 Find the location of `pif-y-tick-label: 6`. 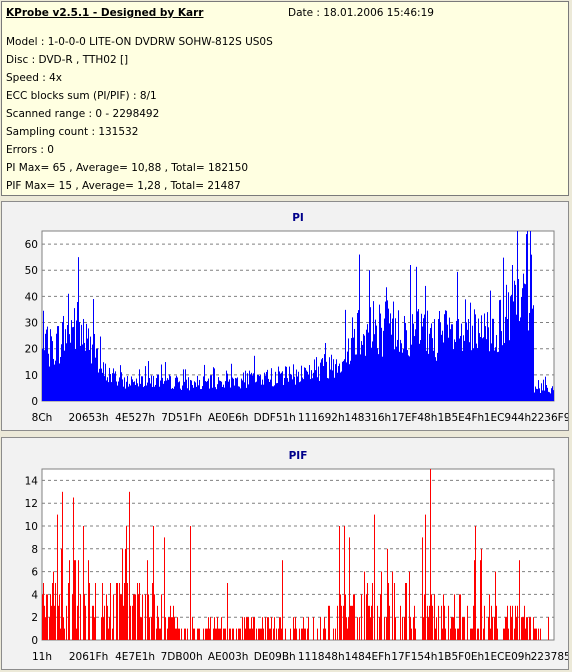

pif-y-tick-label: 6 is located at coordinates (34, 573).